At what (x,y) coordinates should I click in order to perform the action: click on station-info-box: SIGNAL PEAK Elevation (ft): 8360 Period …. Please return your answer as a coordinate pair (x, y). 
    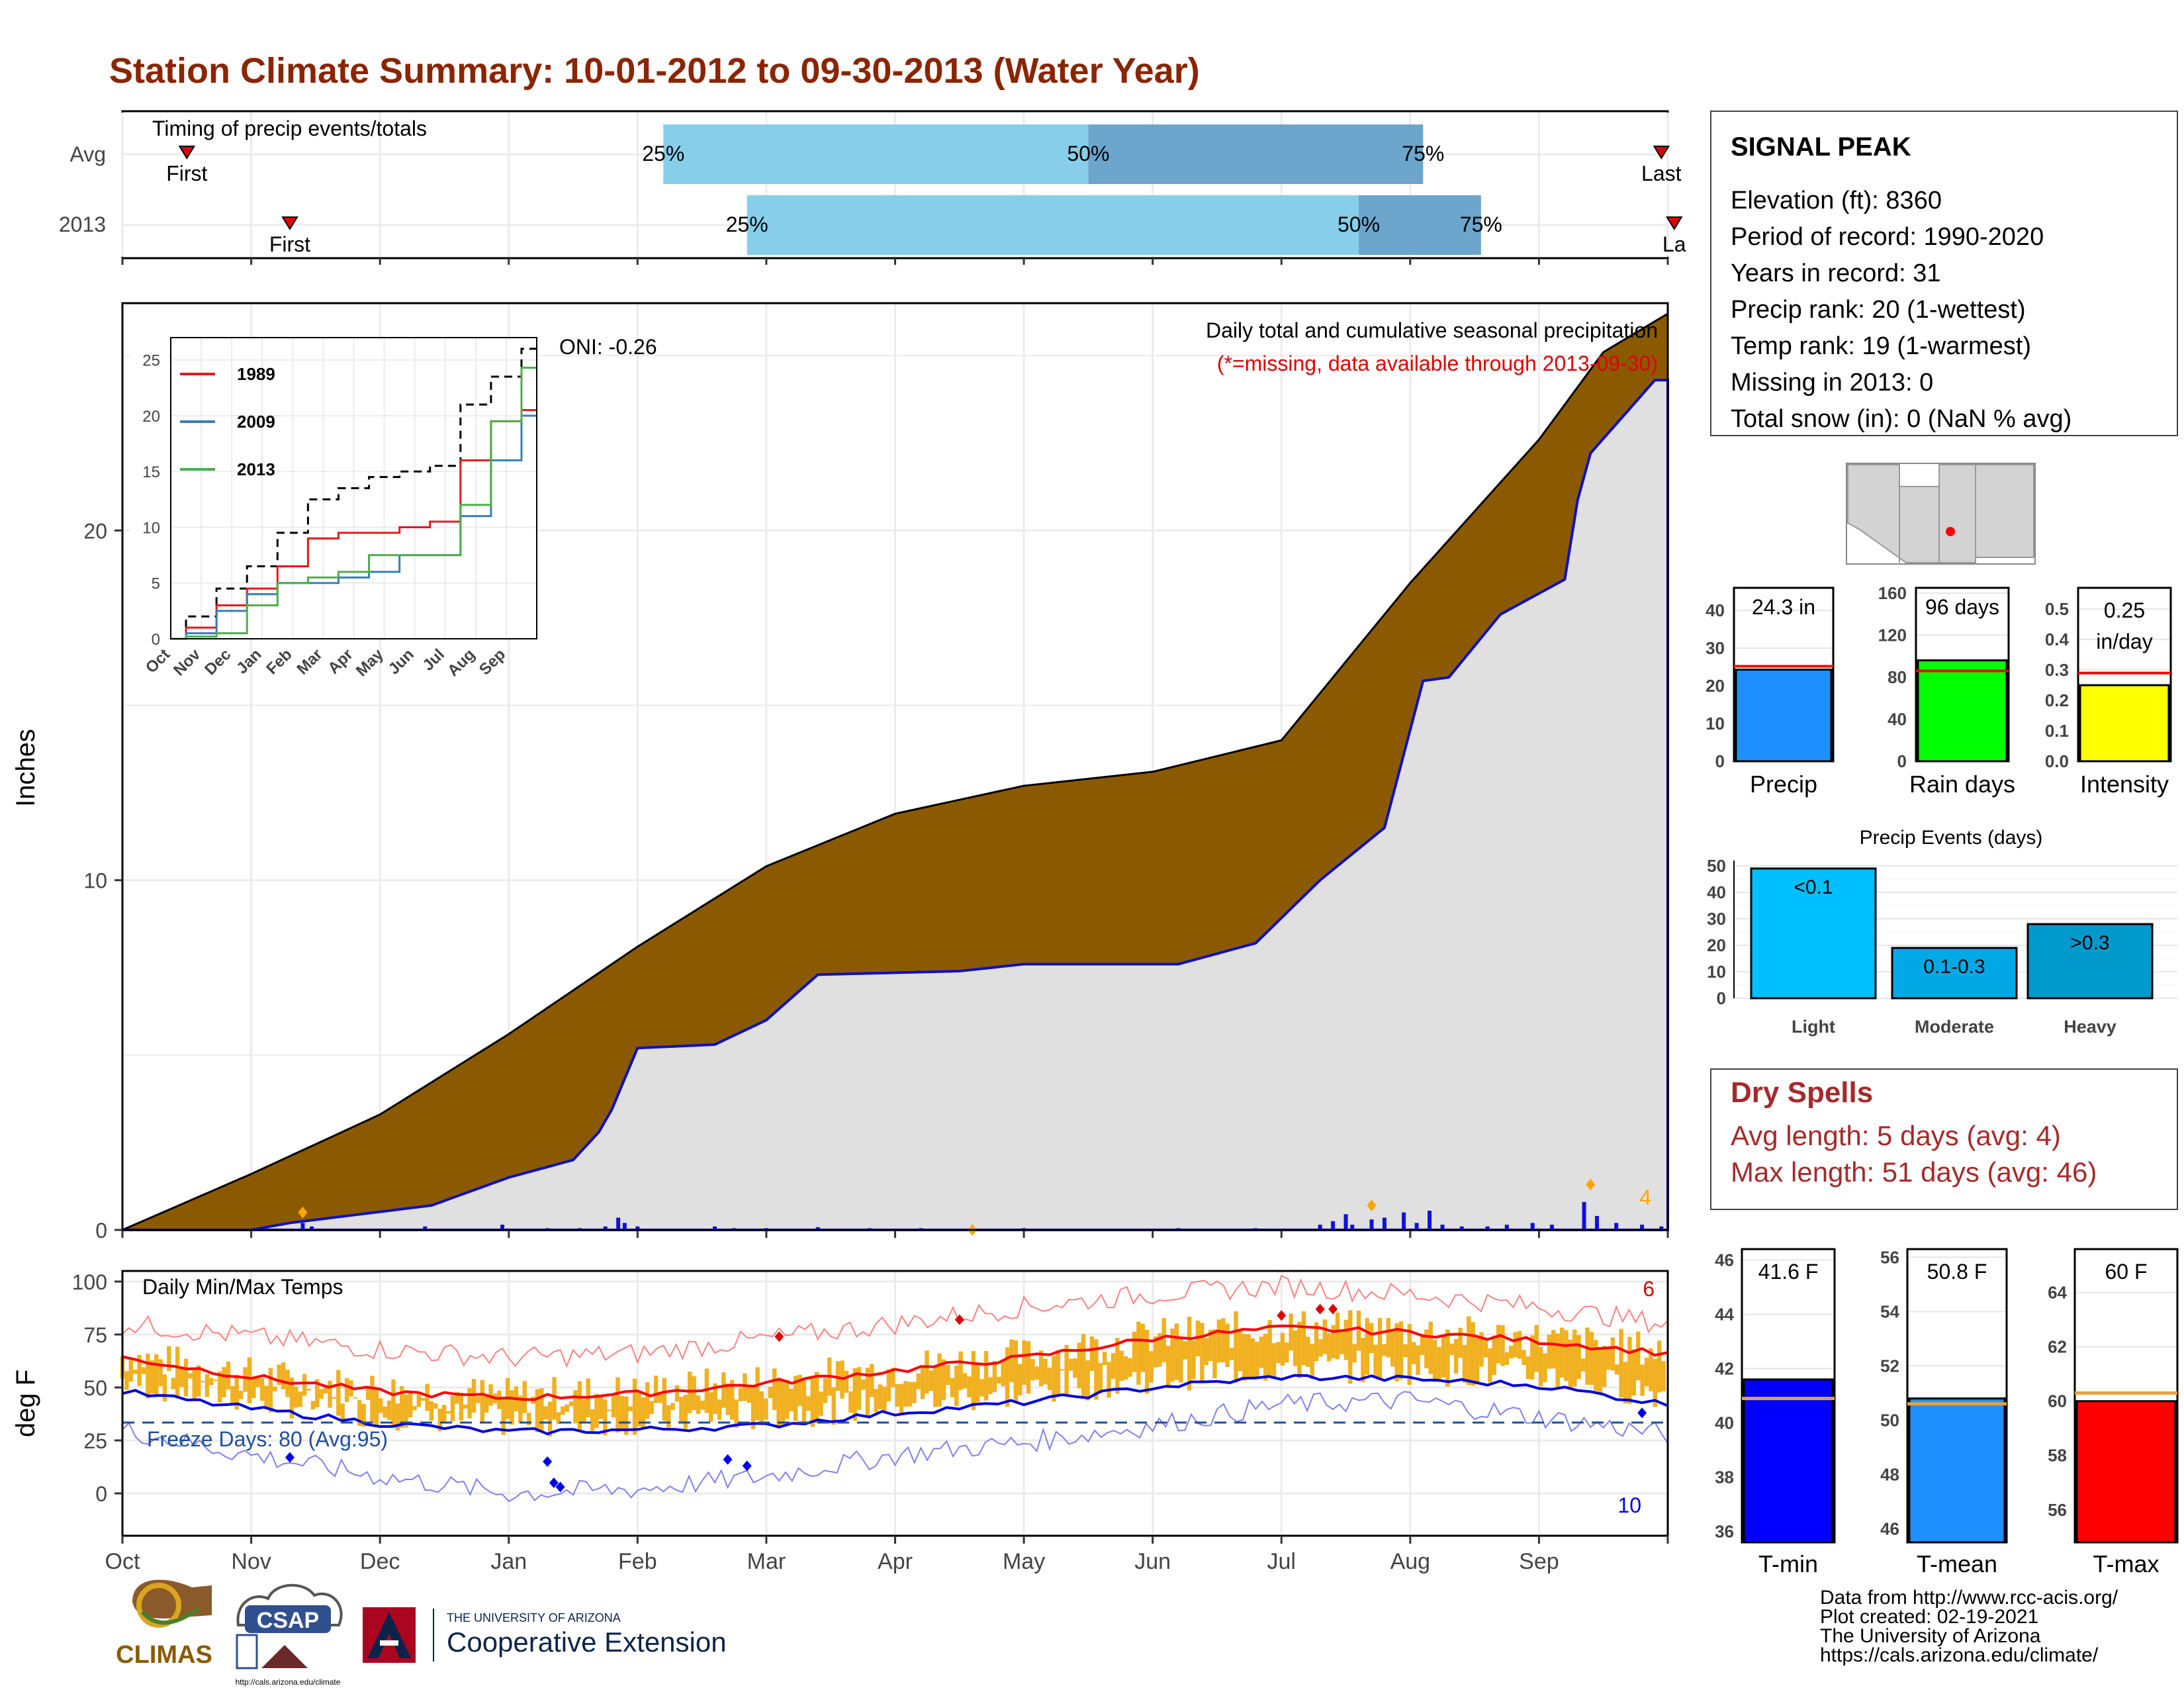
    Looking at the image, I should click on (1944, 273).